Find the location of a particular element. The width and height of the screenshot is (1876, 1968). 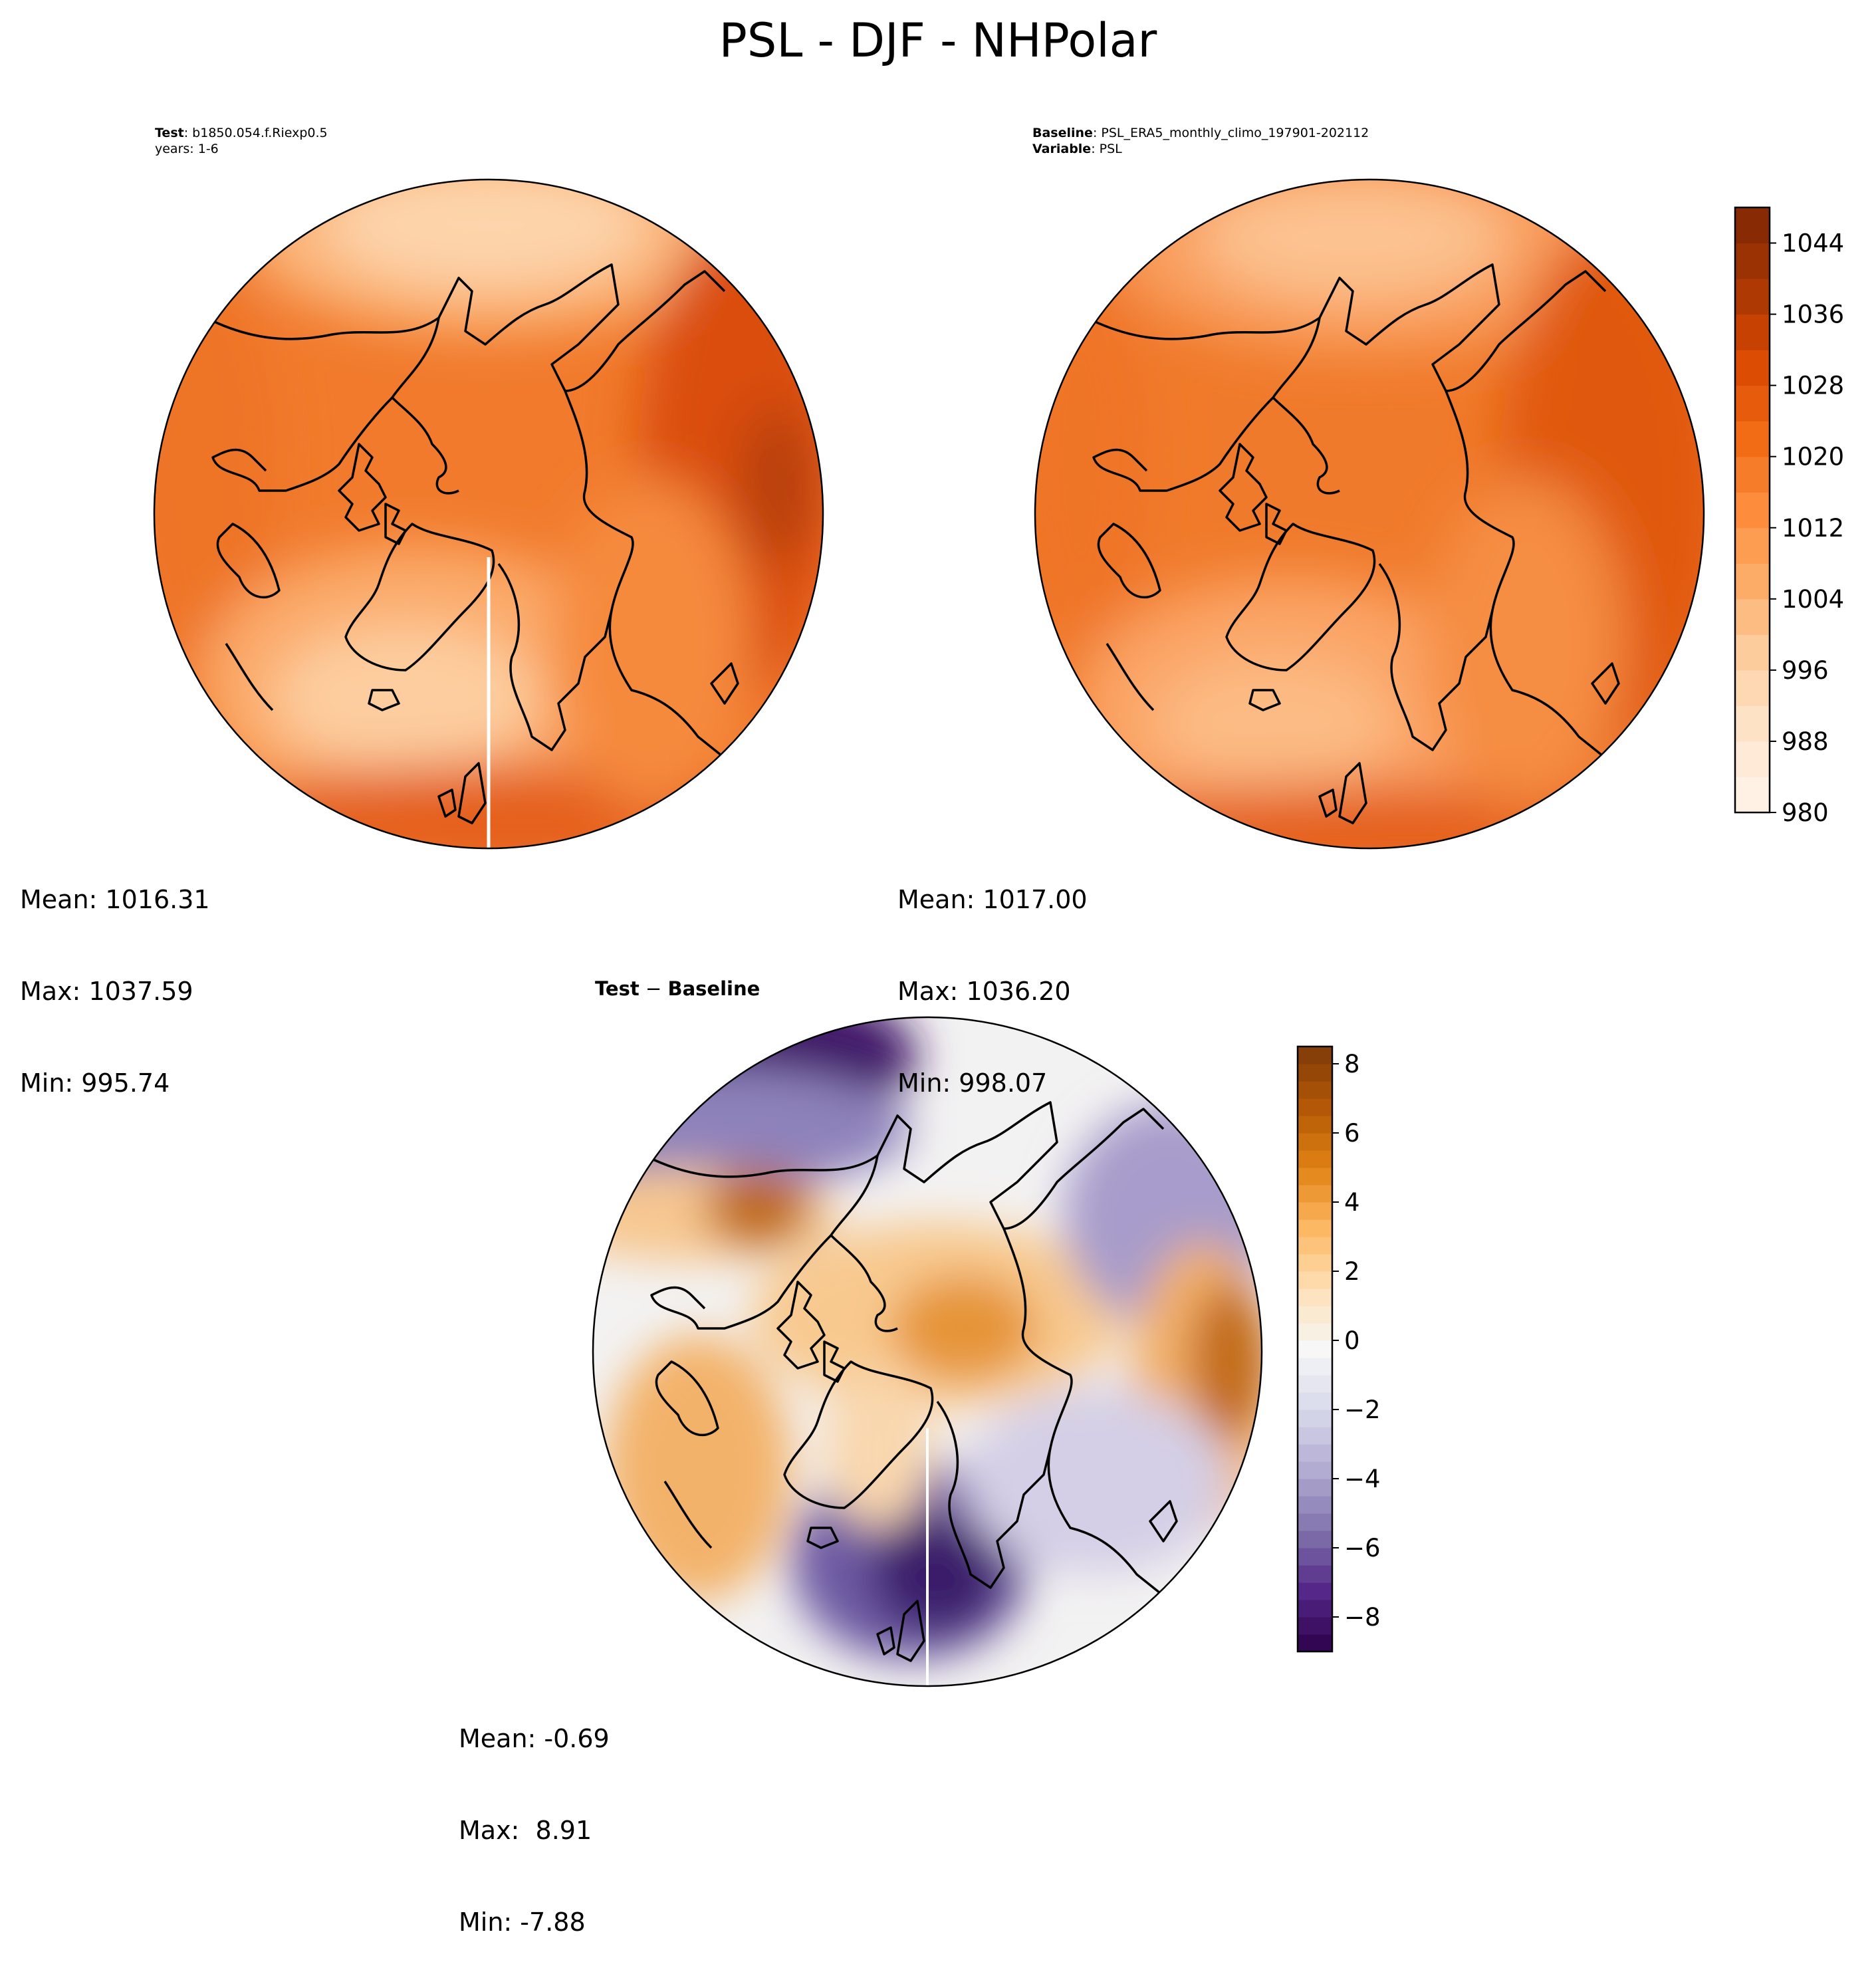

test-label-value: b1850.054.f.Riexp0.5 is located at coordinates (260, 133).